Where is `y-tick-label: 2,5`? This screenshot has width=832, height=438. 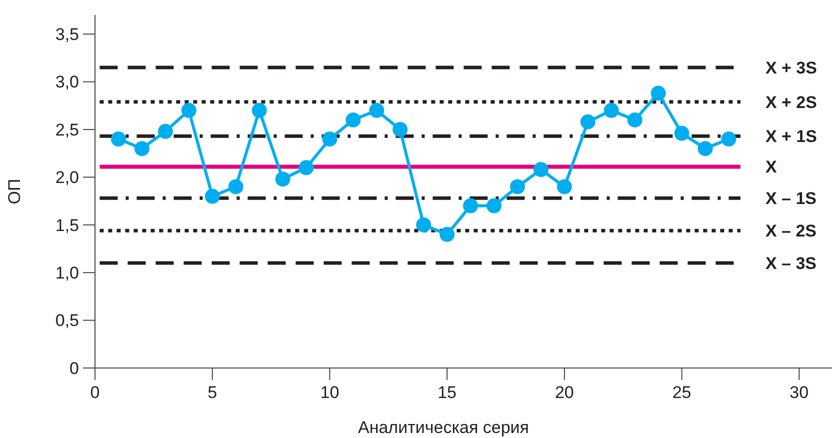 y-tick-label: 2,5 is located at coordinates (67, 130).